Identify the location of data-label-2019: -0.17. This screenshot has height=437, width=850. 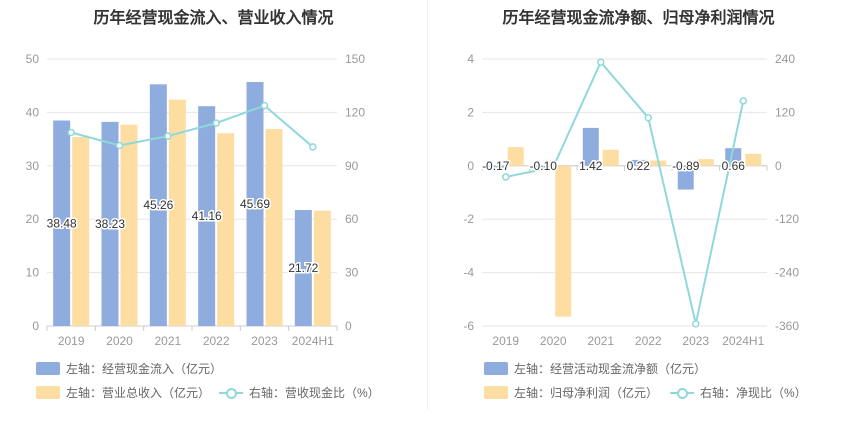
(496, 166).